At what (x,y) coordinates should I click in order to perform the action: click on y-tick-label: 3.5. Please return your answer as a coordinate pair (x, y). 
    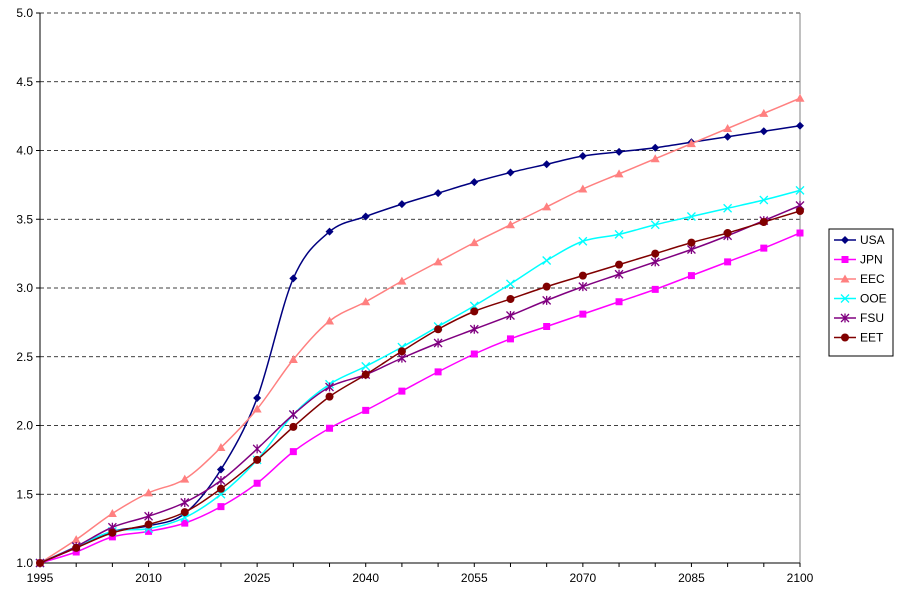
    Looking at the image, I should click on (24, 219).